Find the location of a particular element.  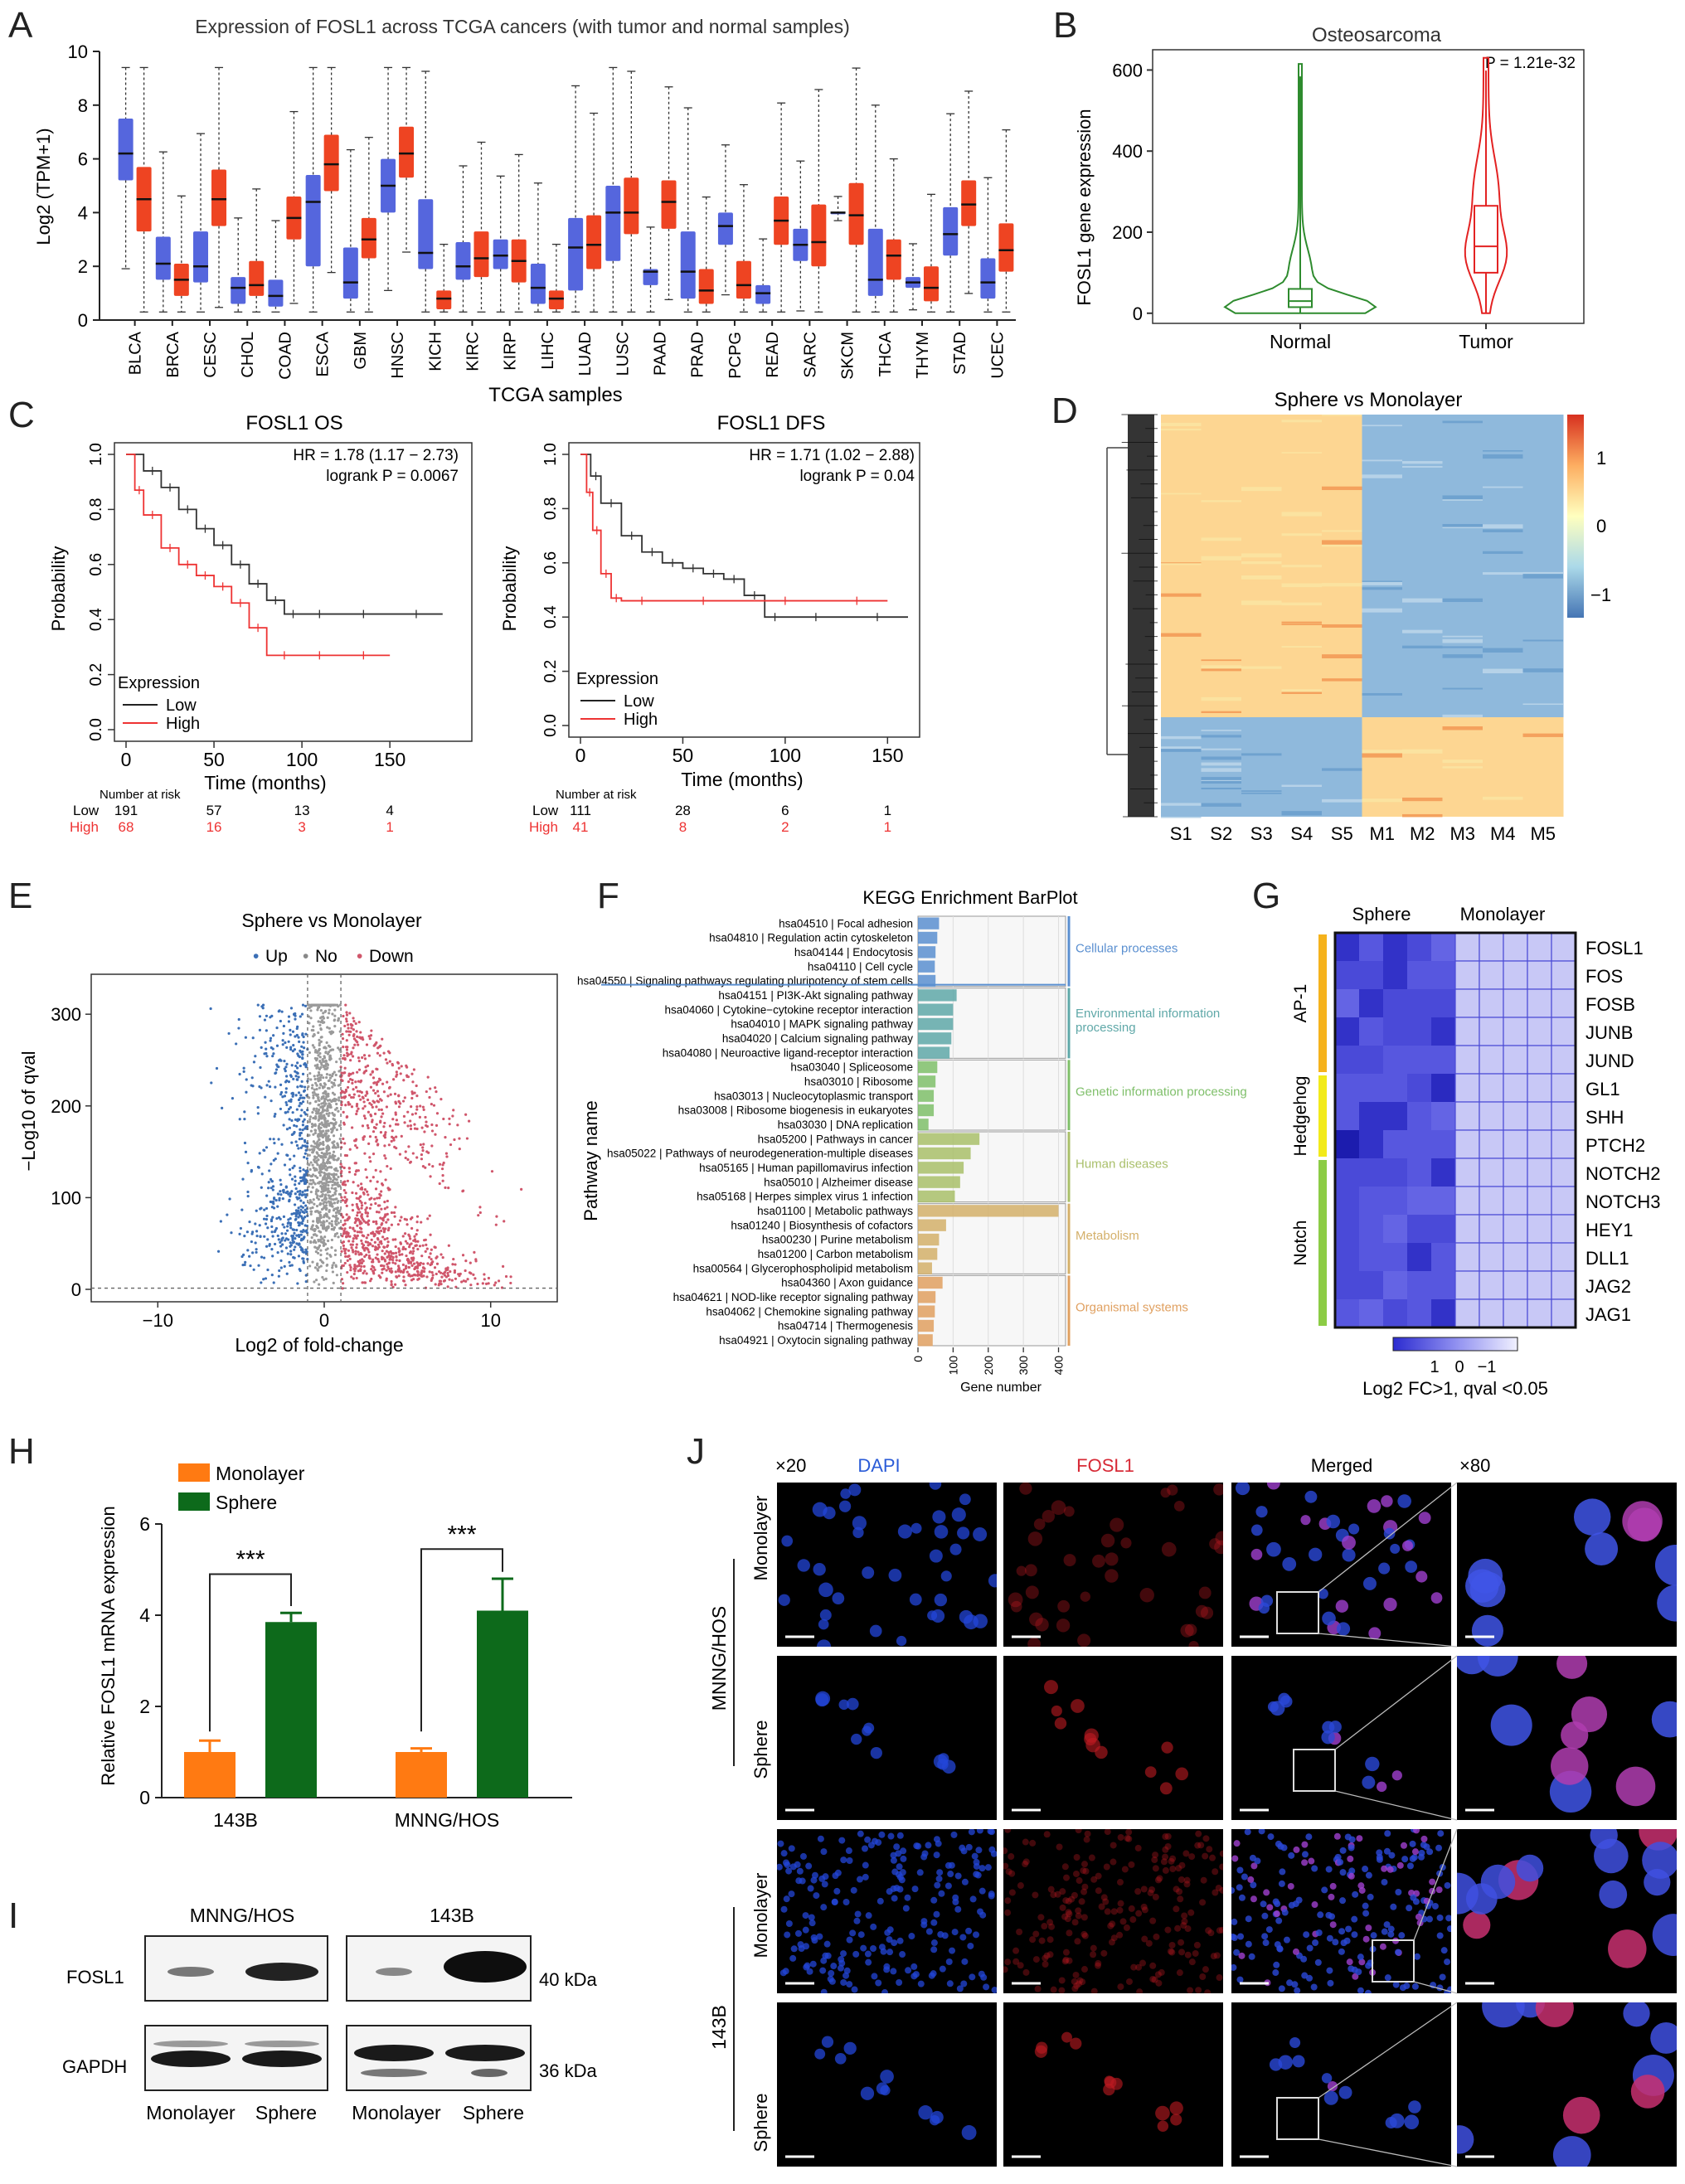

j-image-content is located at coordinates (1115, 1565).